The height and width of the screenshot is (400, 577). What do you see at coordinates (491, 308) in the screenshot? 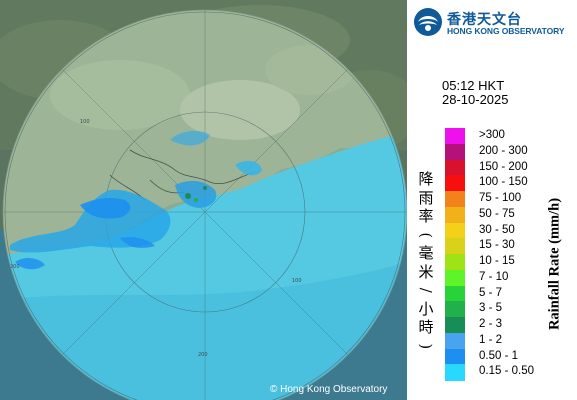
I see `legend-label: 3 - 5` at bounding box center [491, 308].